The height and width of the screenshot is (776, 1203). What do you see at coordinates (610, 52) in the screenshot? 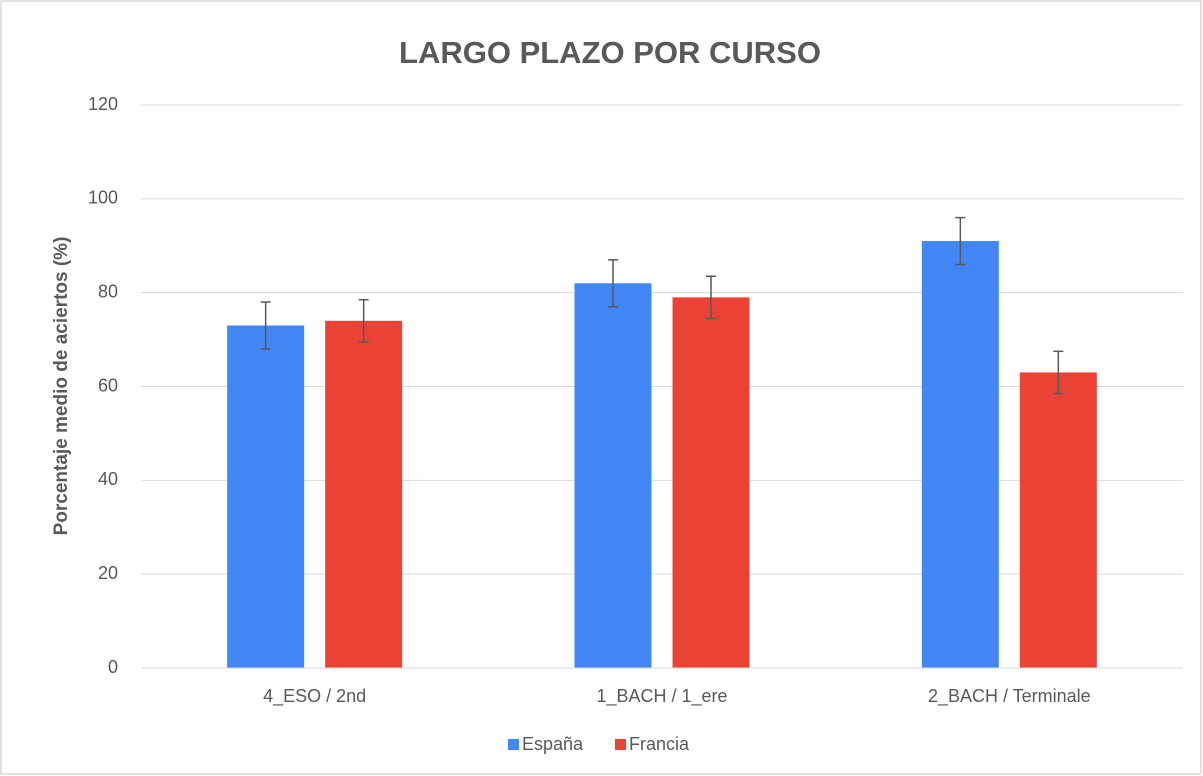
I see `chart-title: LARGO PLAZO POR CURSO` at bounding box center [610, 52].